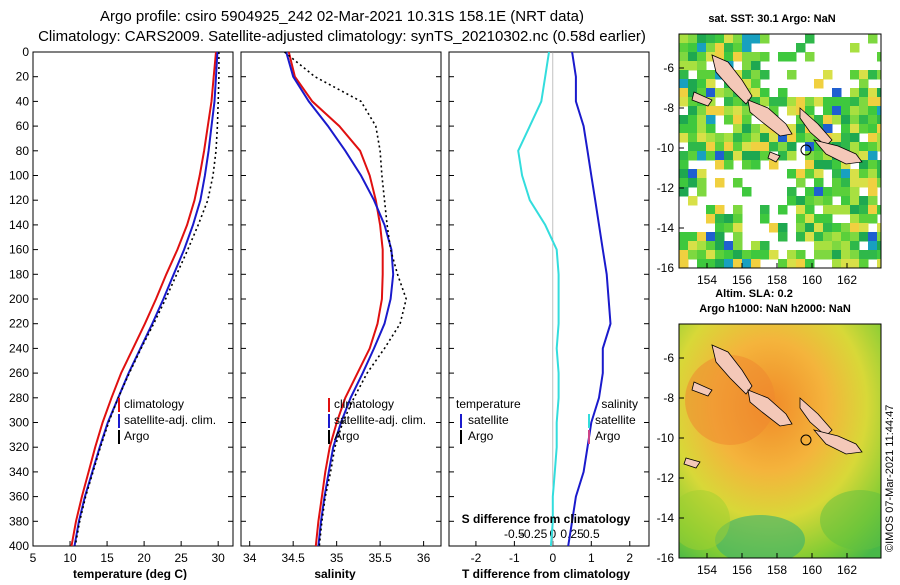 The image size is (900, 585). Describe the element at coordinates (250, 558) in the screenshot. I see `x-tick-label: 34` at that location.